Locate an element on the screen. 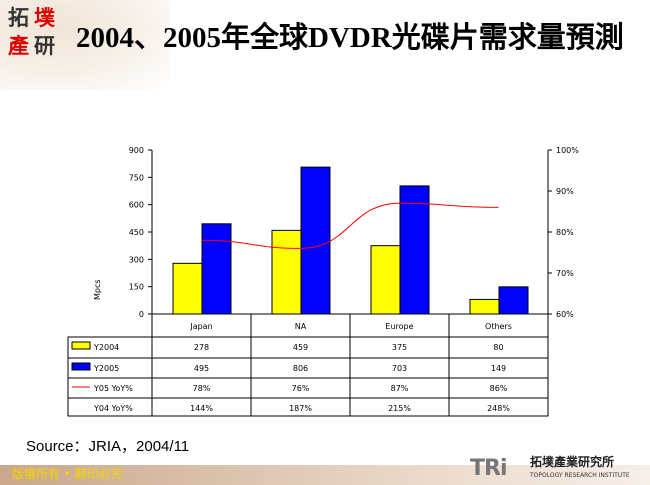 The height and width of the screenshot is (485, 650). legend-label: Y04 YoY% is located at coordinates (113, 408).